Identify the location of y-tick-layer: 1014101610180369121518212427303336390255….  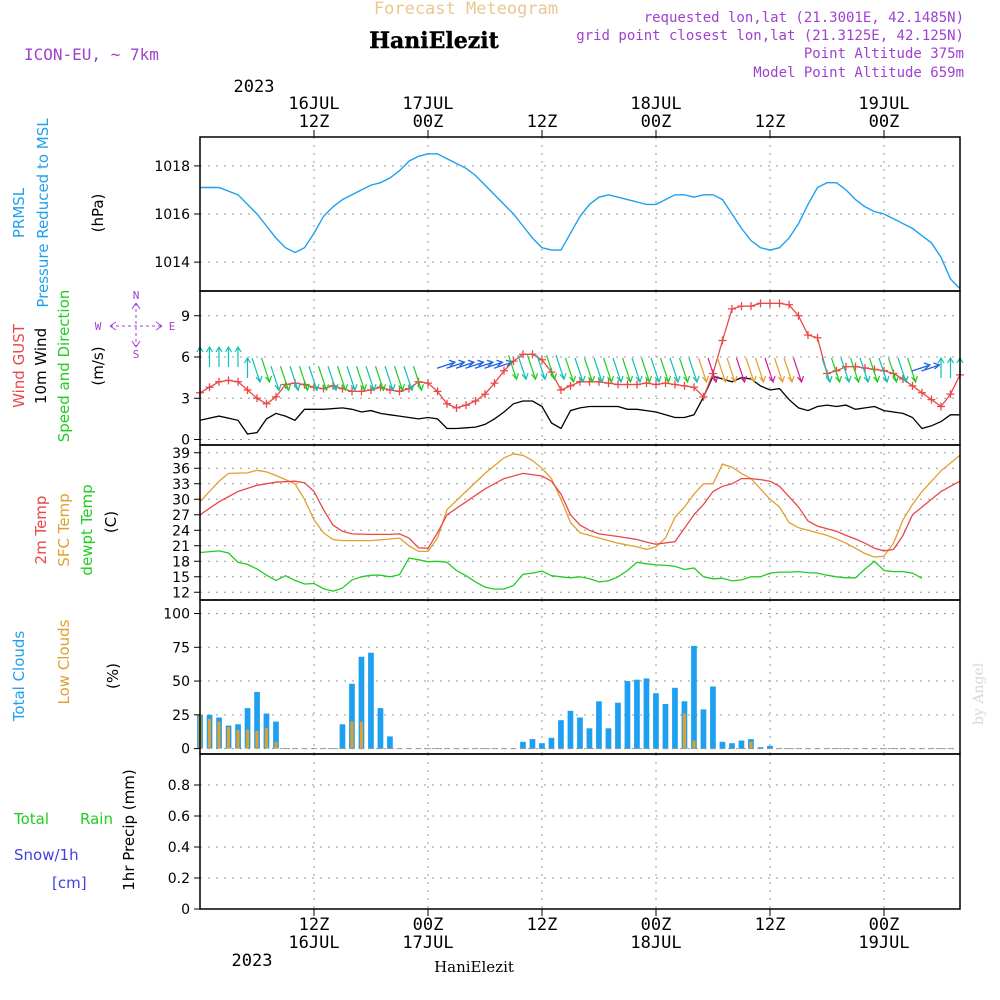
(177, 538).